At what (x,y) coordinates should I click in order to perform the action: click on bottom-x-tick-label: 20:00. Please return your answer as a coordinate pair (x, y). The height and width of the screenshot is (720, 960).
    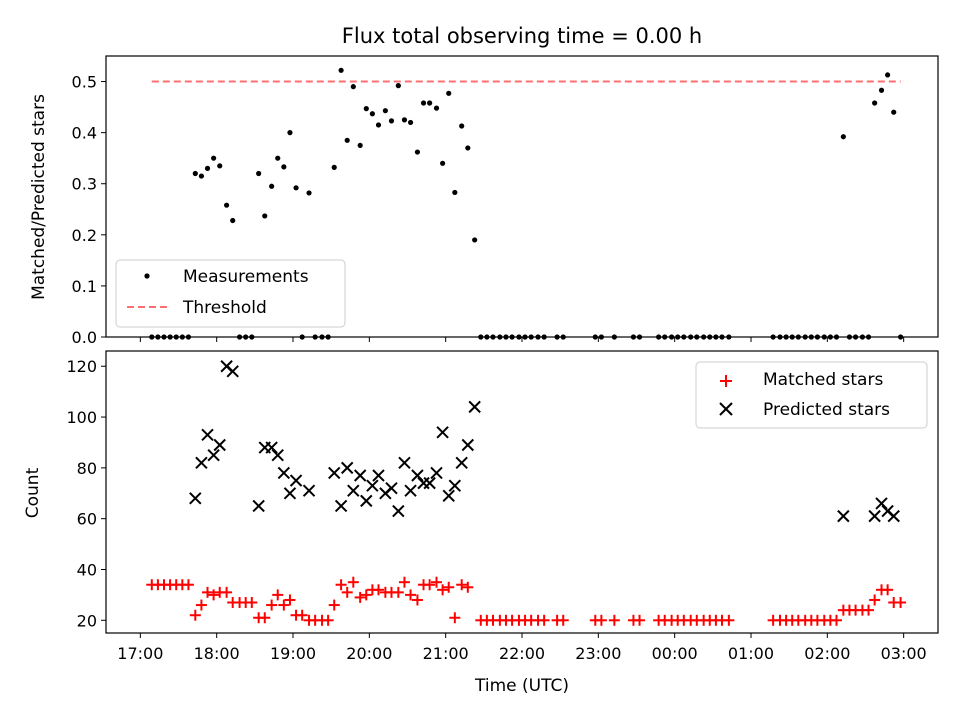
    Looking at the image, I should click on (369, 653).